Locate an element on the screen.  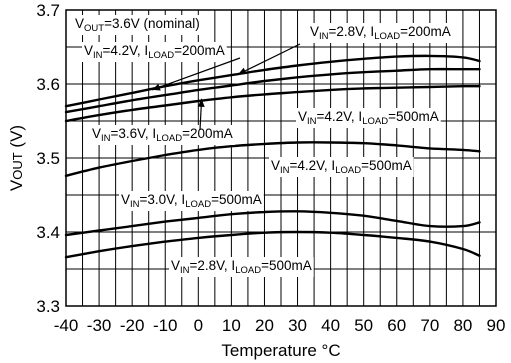
series-label-2: VIN=4.2V, ILOAD=200mA is located at coordinates (154, 52).